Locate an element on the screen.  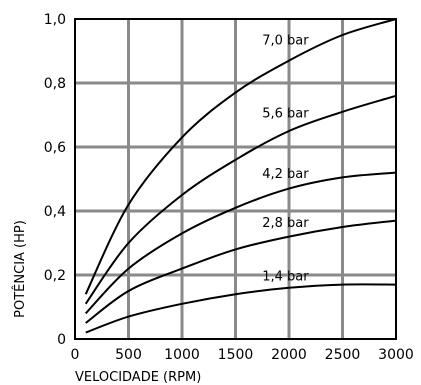
y-tick-label: 1,0 is located at coordinates (55, 20).